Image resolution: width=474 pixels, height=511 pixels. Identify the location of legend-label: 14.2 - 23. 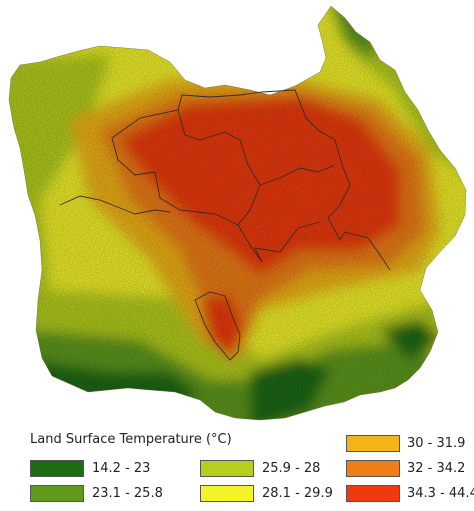
(121, 468).